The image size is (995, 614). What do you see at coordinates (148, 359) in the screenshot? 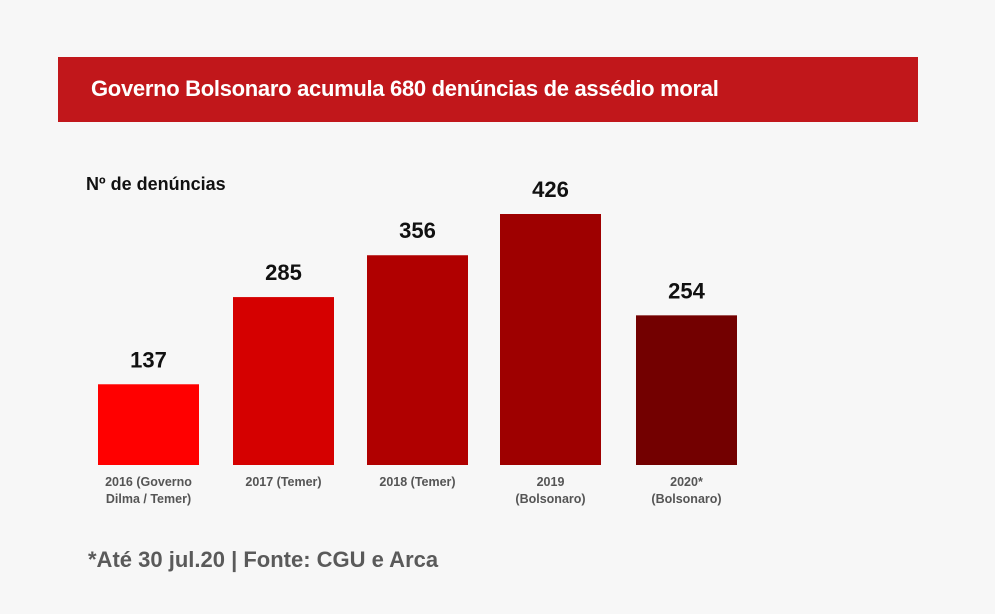
I see `data-label-0: 137` at bounding box center [148, 359].